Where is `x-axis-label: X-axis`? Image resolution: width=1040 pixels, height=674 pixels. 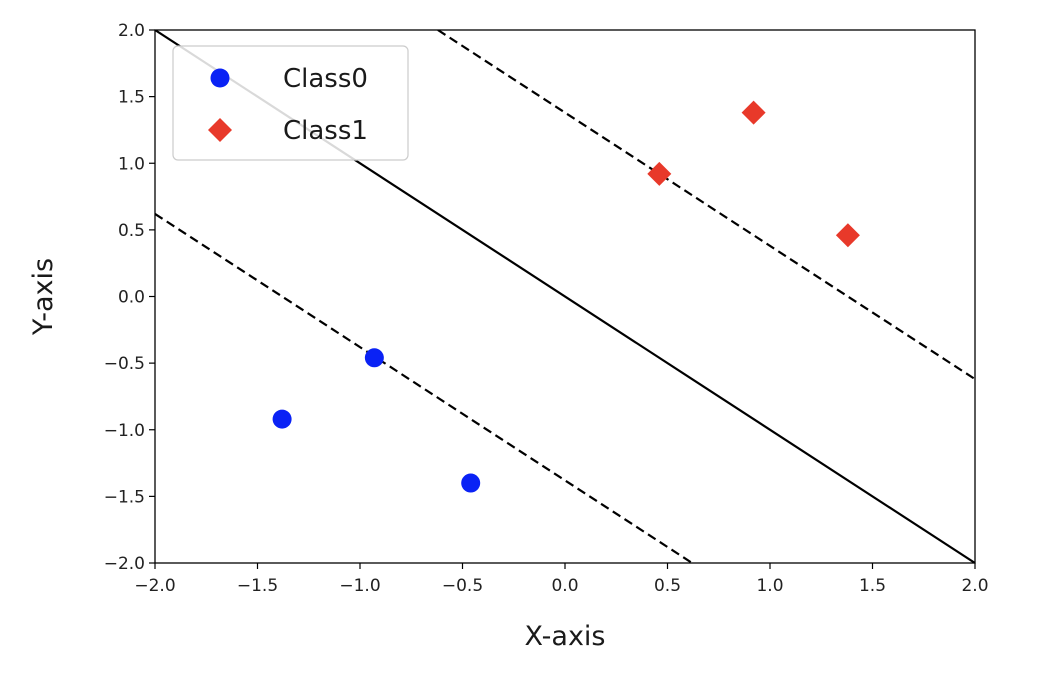 x-axis-label: X-axis is located at coordinates (565, 636).